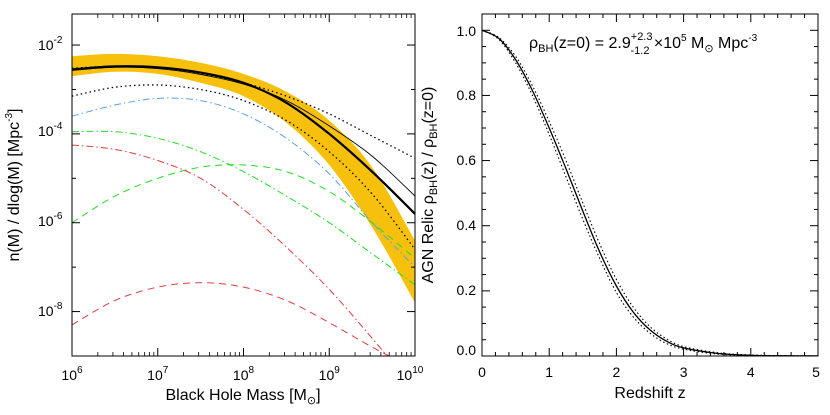 The width and height of the screenshot is (830, 415). I want to click on left-y-tick-labels: 10⁻⁸ 10⁻⁶ 10⁻⁴ 10⁻², so click(50, 177).